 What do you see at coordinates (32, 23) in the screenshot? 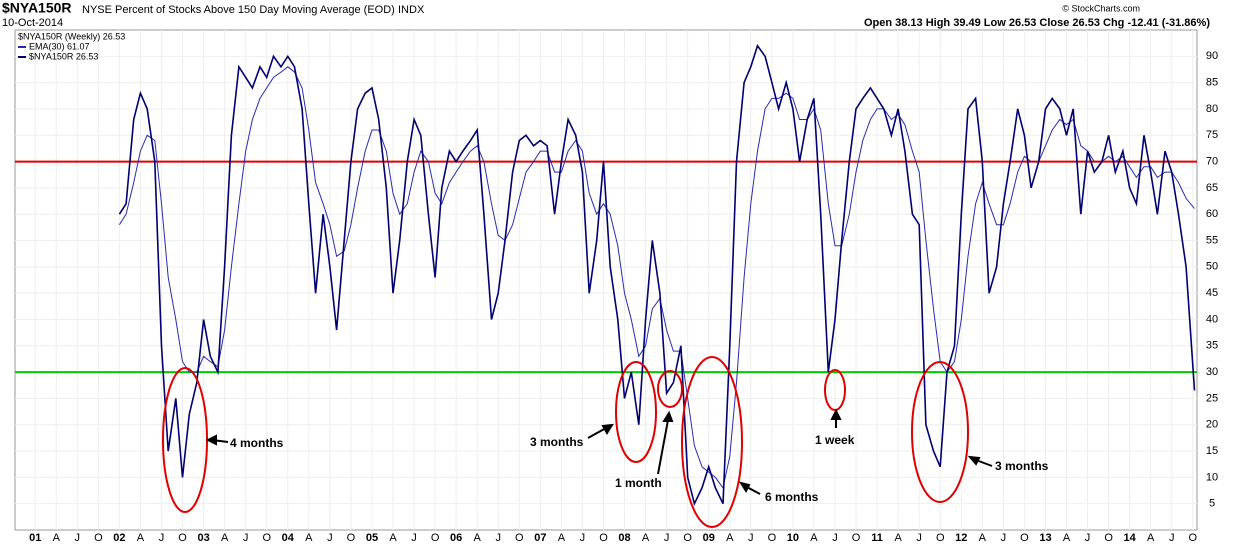
I see `date: 10-Oct-2014` at bounding box center [32, 23].